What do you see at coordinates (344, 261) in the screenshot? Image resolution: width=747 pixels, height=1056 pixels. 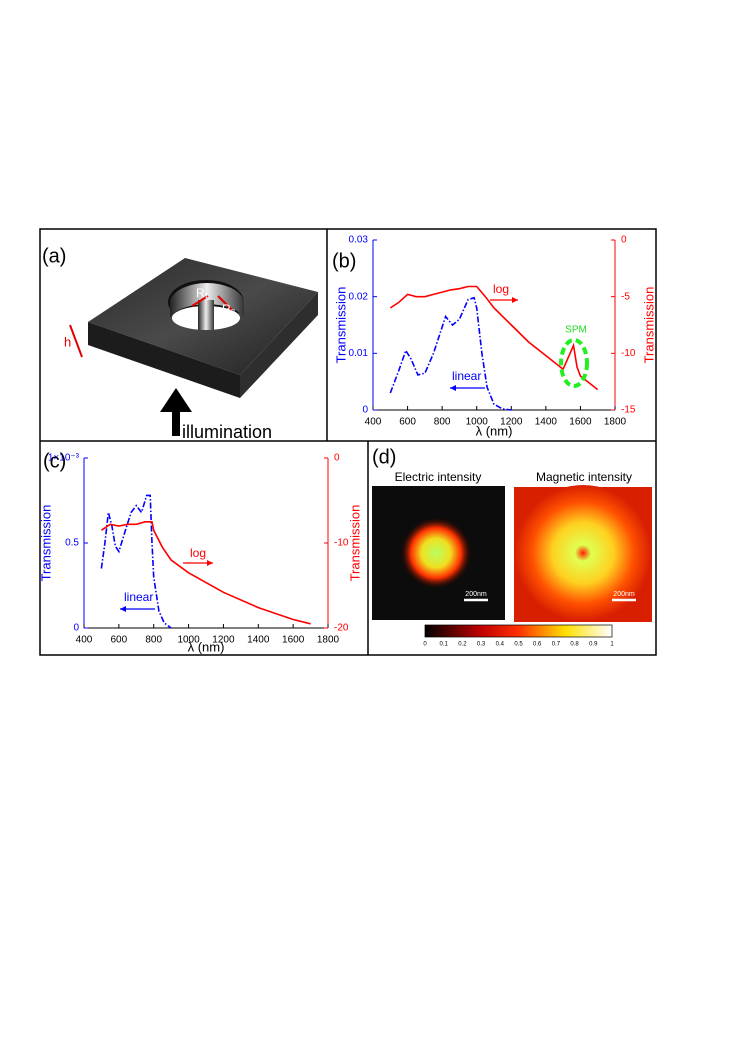 I see `panel-label: (b)` at bounding box center [344, 261].